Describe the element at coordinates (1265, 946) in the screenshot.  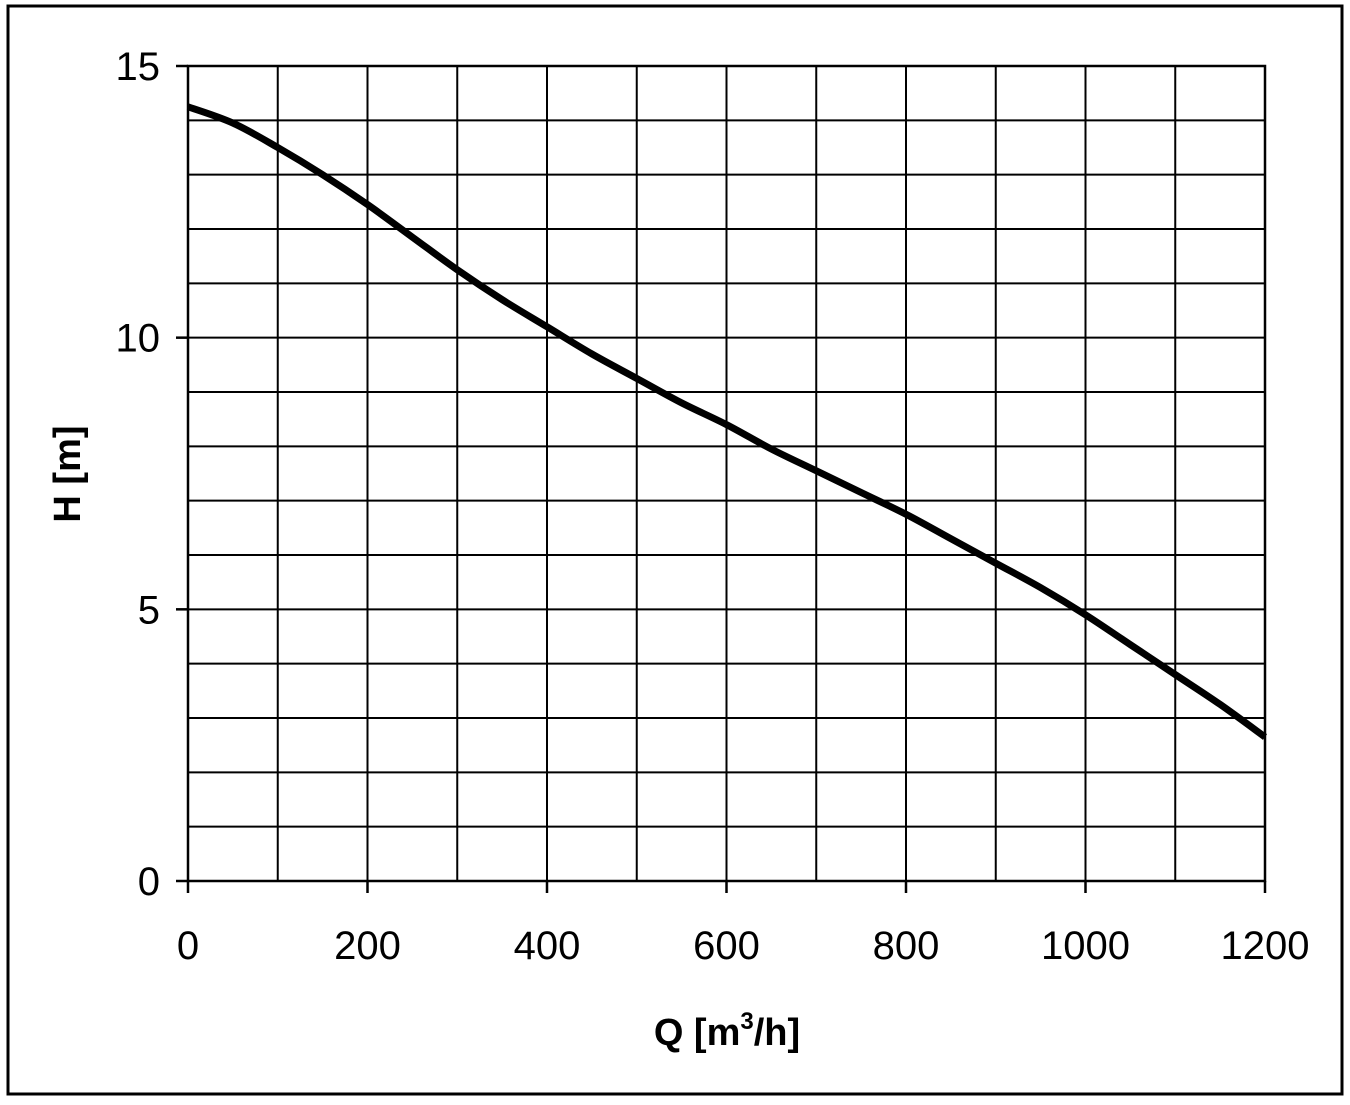
I see `x-tick-label: 1200` at that location.